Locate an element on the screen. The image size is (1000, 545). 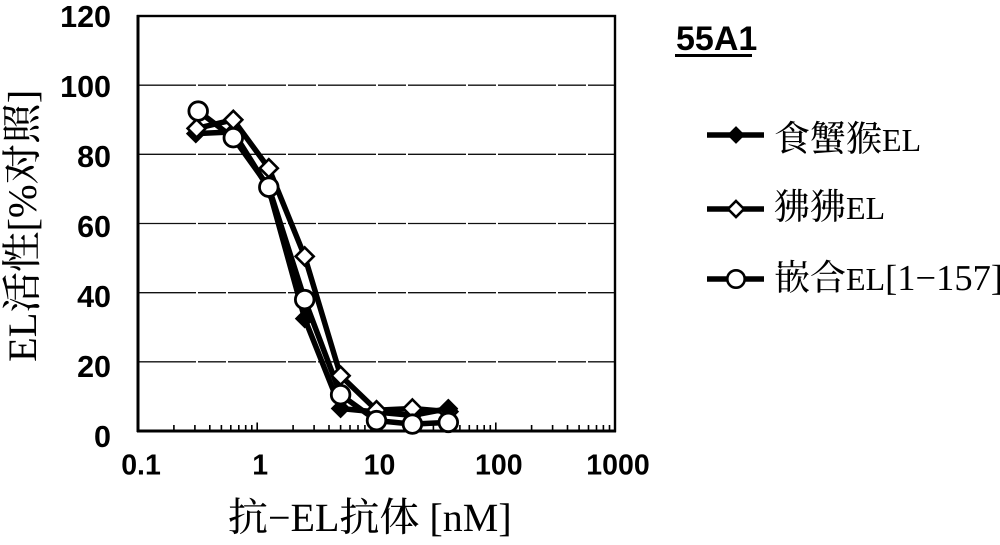
svg-text: 10 is located at coordinates (380, 466).